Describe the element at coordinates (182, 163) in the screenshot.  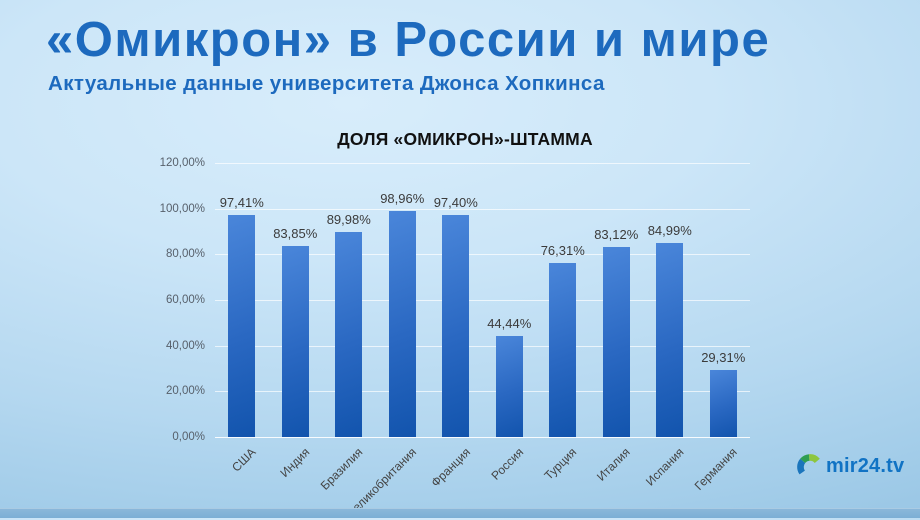
I see `y-axis-label: 120,00%` at that location.